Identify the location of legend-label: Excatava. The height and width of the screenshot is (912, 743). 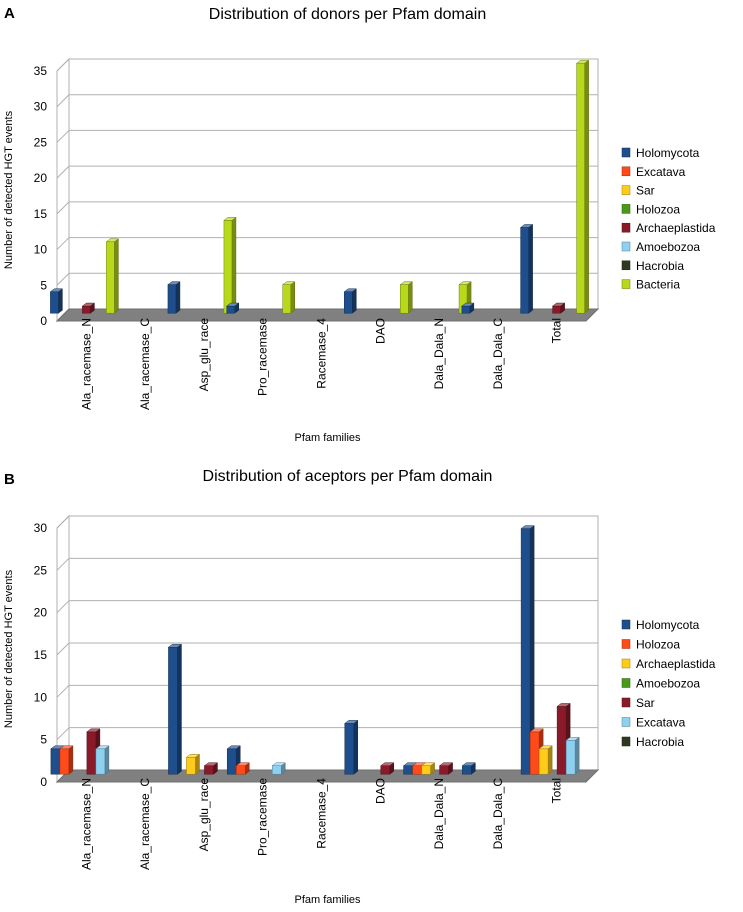
(661, 723).